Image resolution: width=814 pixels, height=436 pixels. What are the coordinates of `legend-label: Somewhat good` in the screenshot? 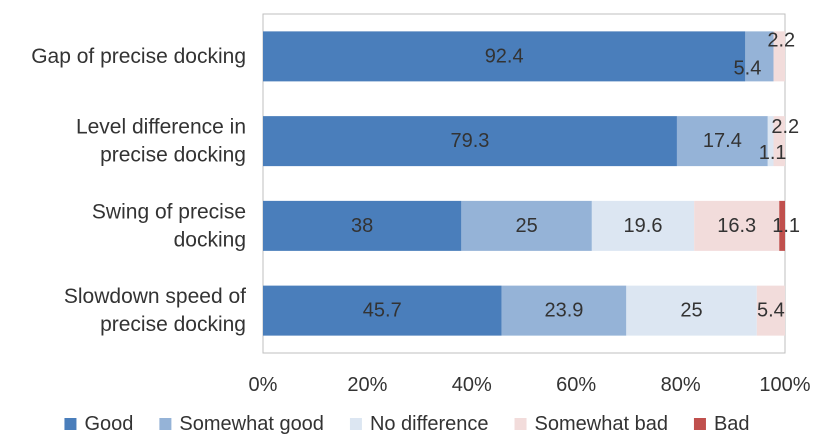 It's located at (251, 424).